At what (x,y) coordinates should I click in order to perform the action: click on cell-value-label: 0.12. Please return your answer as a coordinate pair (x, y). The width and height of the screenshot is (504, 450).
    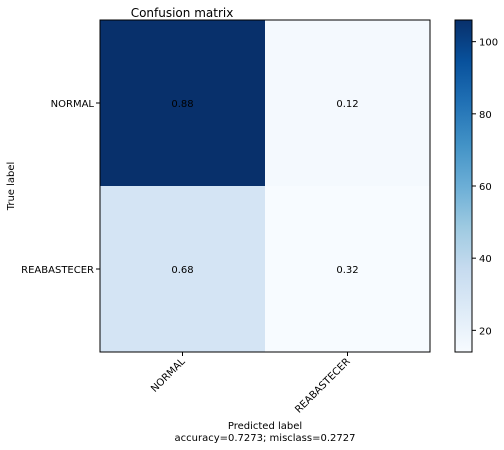
    Looking at the image, I should click on (347, 104).